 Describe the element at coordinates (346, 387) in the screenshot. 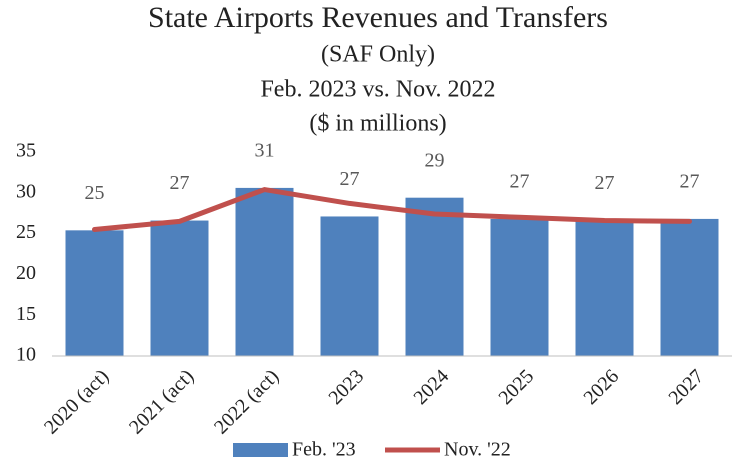

I see `x-tick-label: 2023` at that location.